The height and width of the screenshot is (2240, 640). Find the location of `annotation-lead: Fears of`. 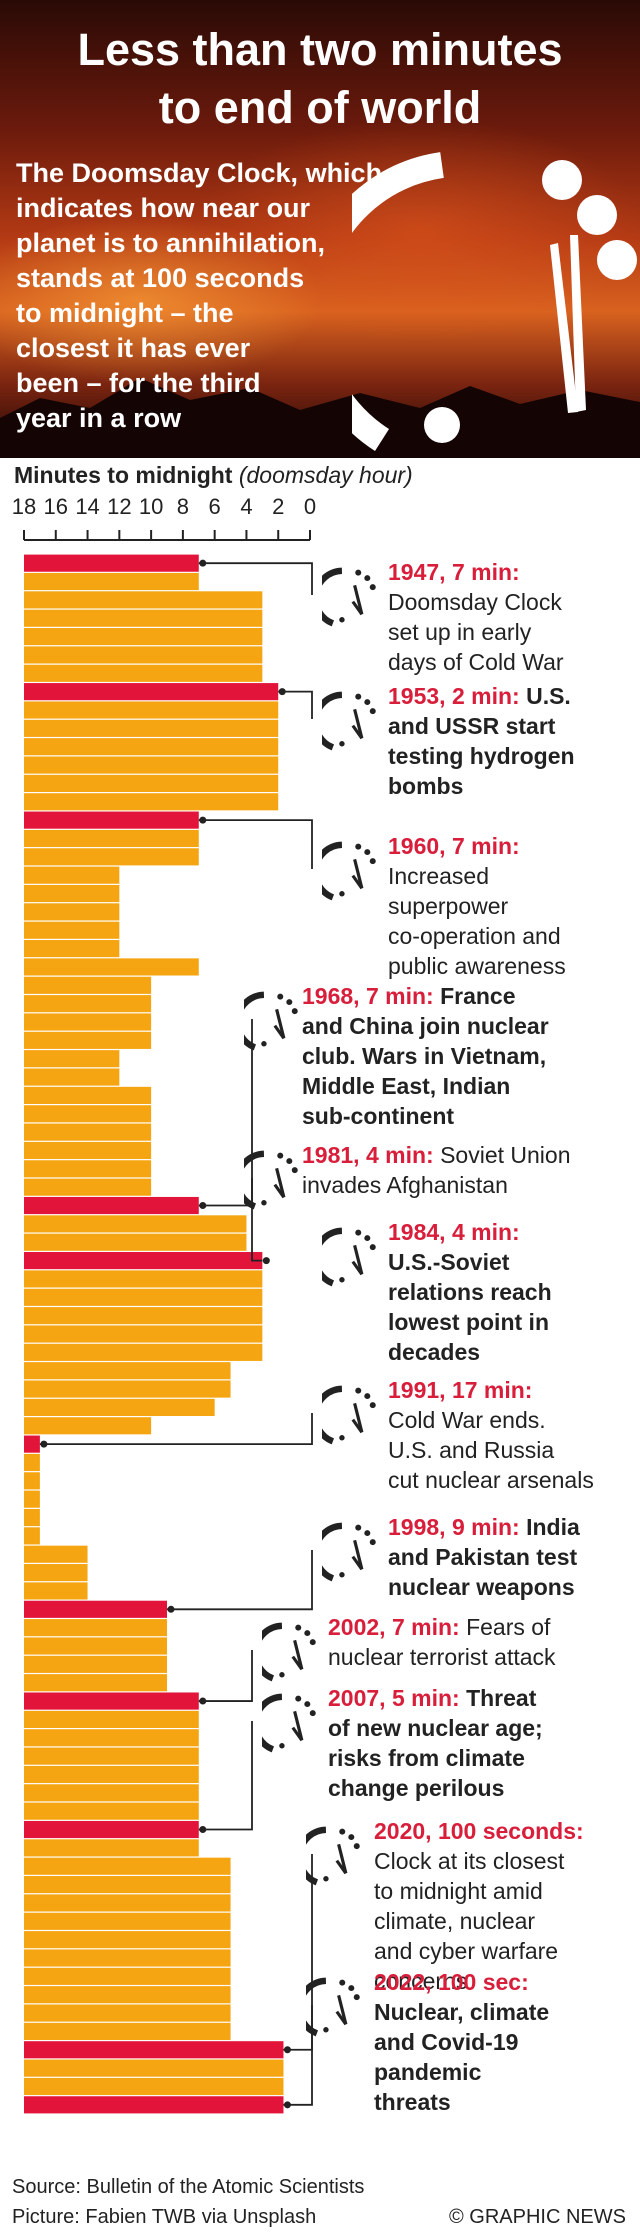

annotation-lead: Fears of is located at coordinates (505, 1627).